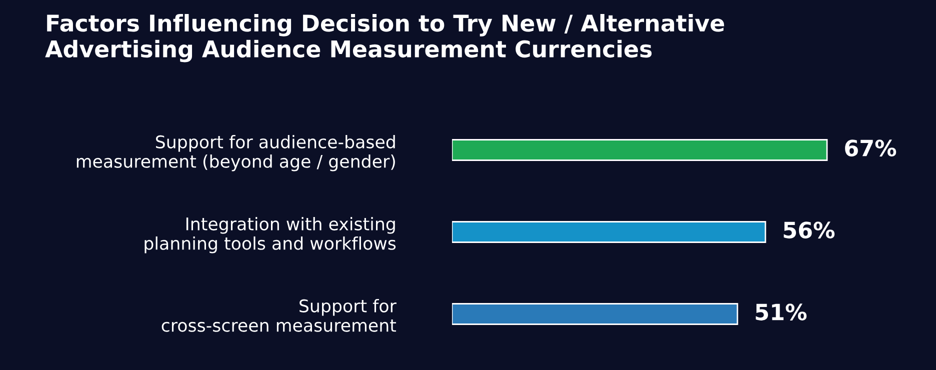  Describe the element at coordinates (384, 38) in the screenshot. I see `chart-title: Factors Influencing Decision to Try New / Alternative Advertising Audience Measurement Currencies` at that location.